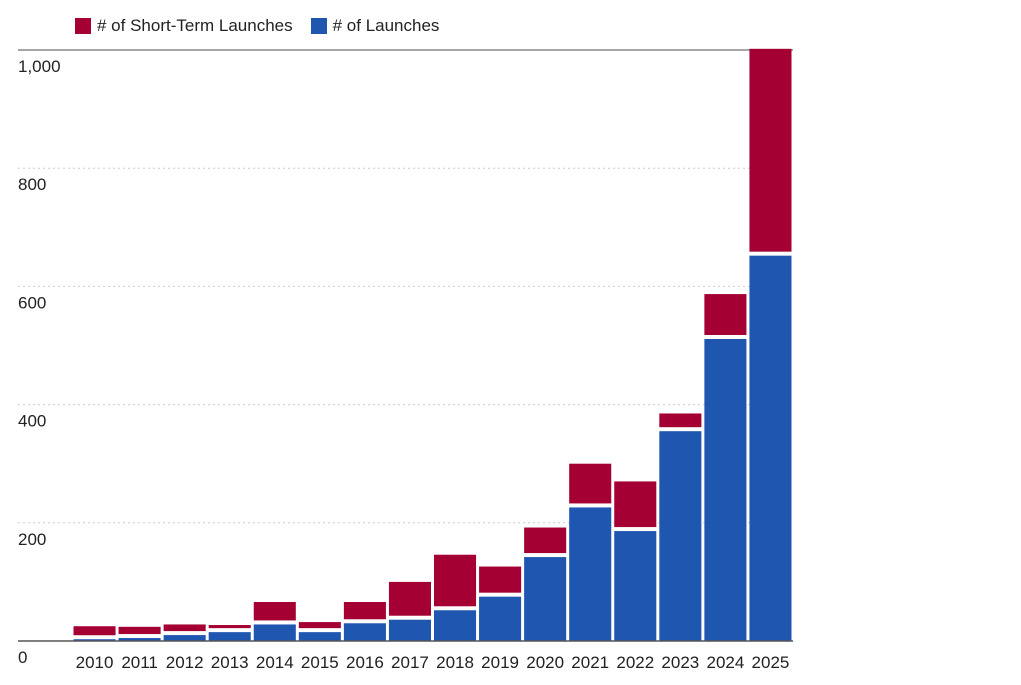 The width and height of the screenshot is (1021, 685). What do you see at coordinates (409, 598) in the screenshot?
I see `bar-short-term-2017` at bounding box center [409, 598].